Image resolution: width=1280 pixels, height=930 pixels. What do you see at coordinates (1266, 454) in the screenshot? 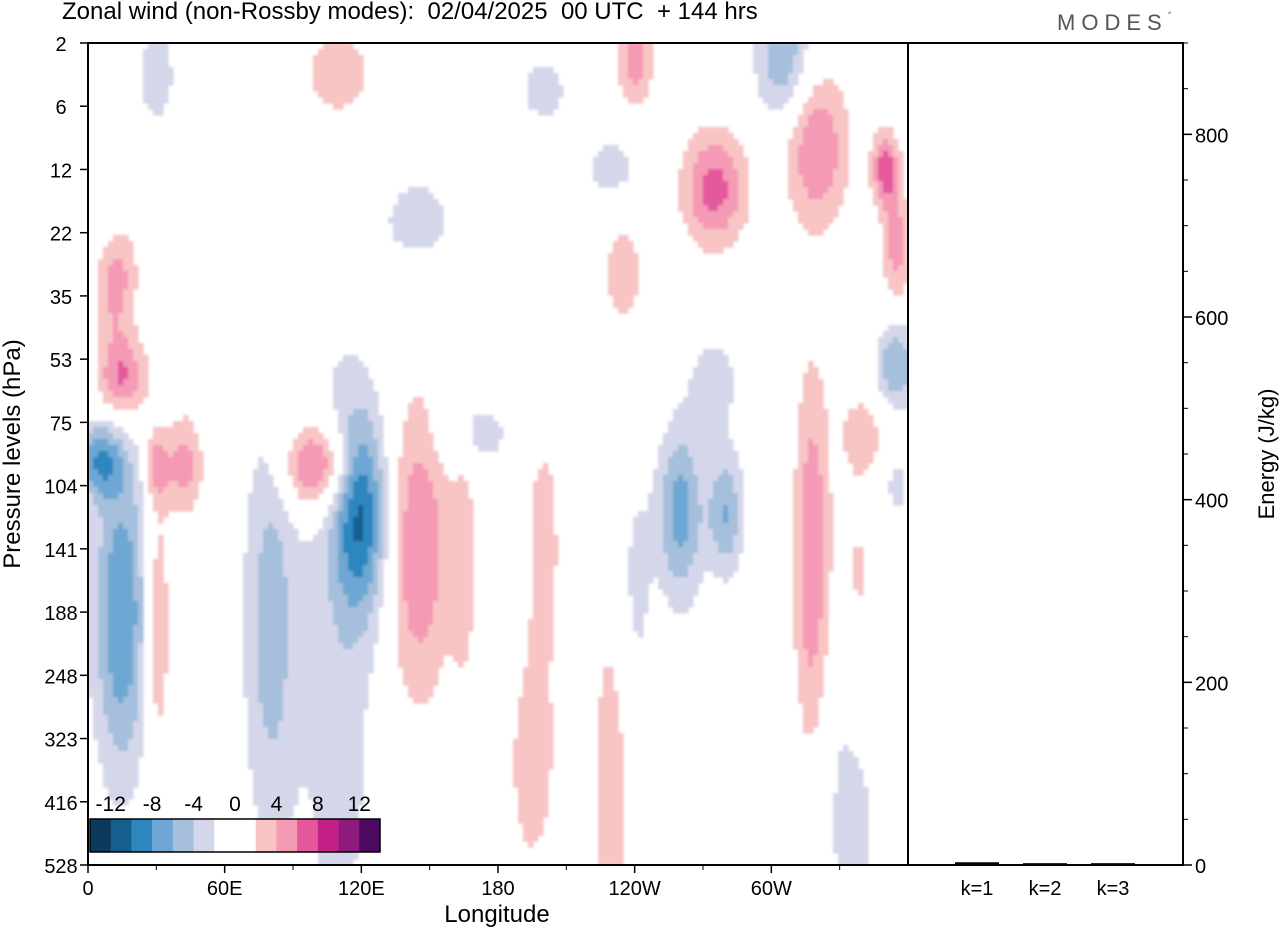
I see `energy-axis-label: Energy (J/kg)` at bounding box center [1266, 454].